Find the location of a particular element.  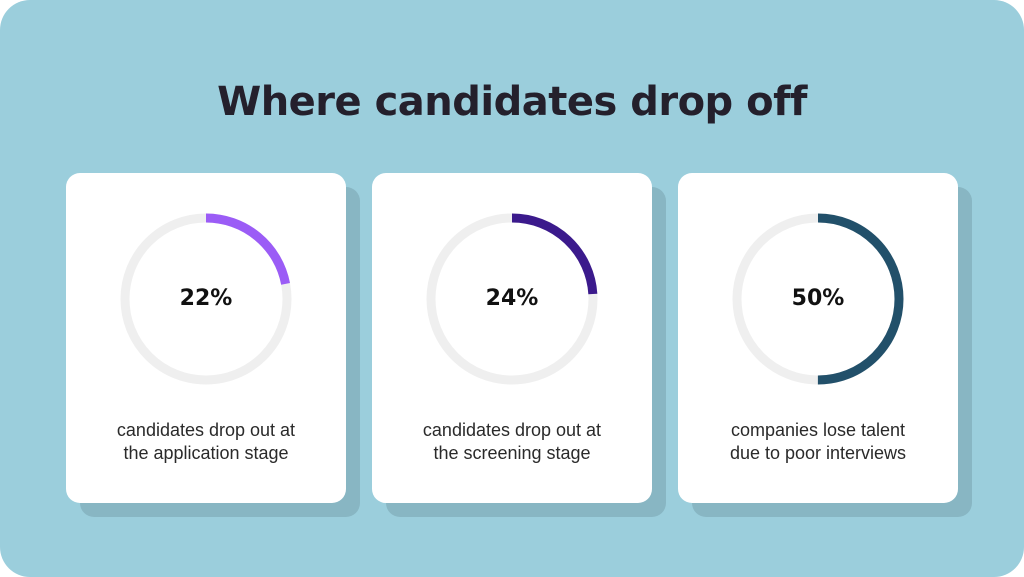

percent-label: 24% is located at coordinates (512, 298).